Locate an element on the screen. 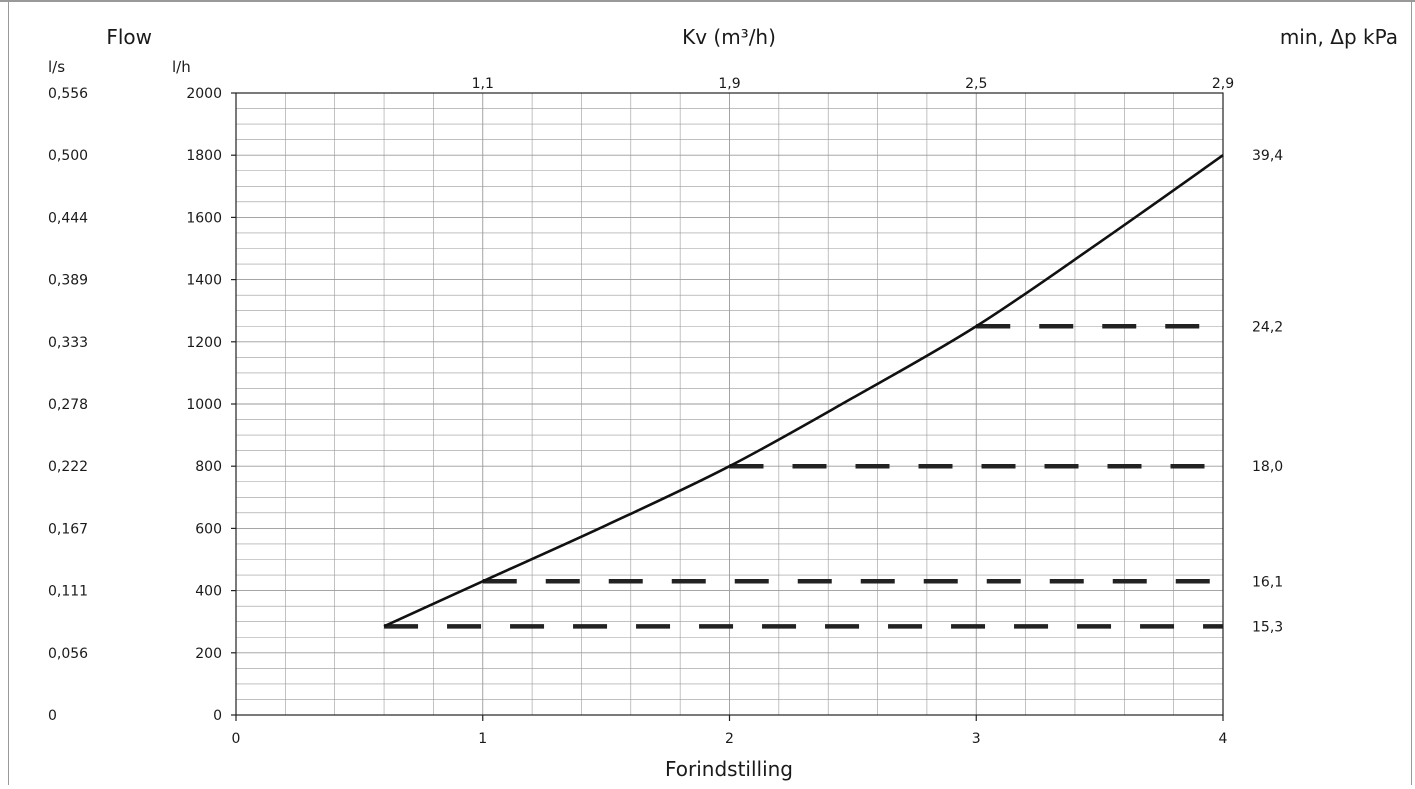  left-title: Flow is located at coordinates (129, 37).